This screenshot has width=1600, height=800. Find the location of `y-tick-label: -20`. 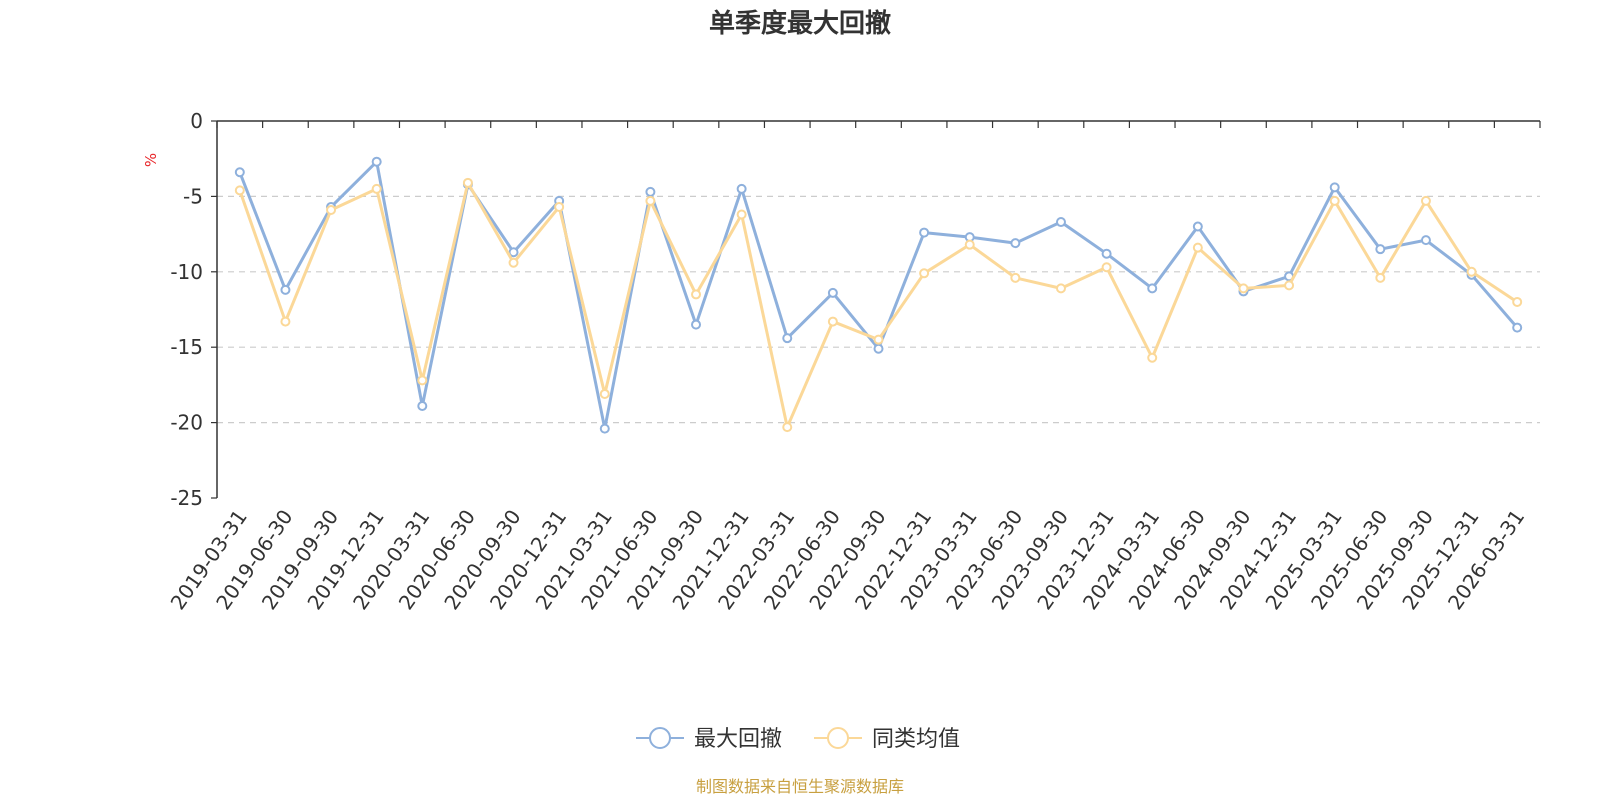

y-tick-label: -20 is located at coordinates (186, 423).